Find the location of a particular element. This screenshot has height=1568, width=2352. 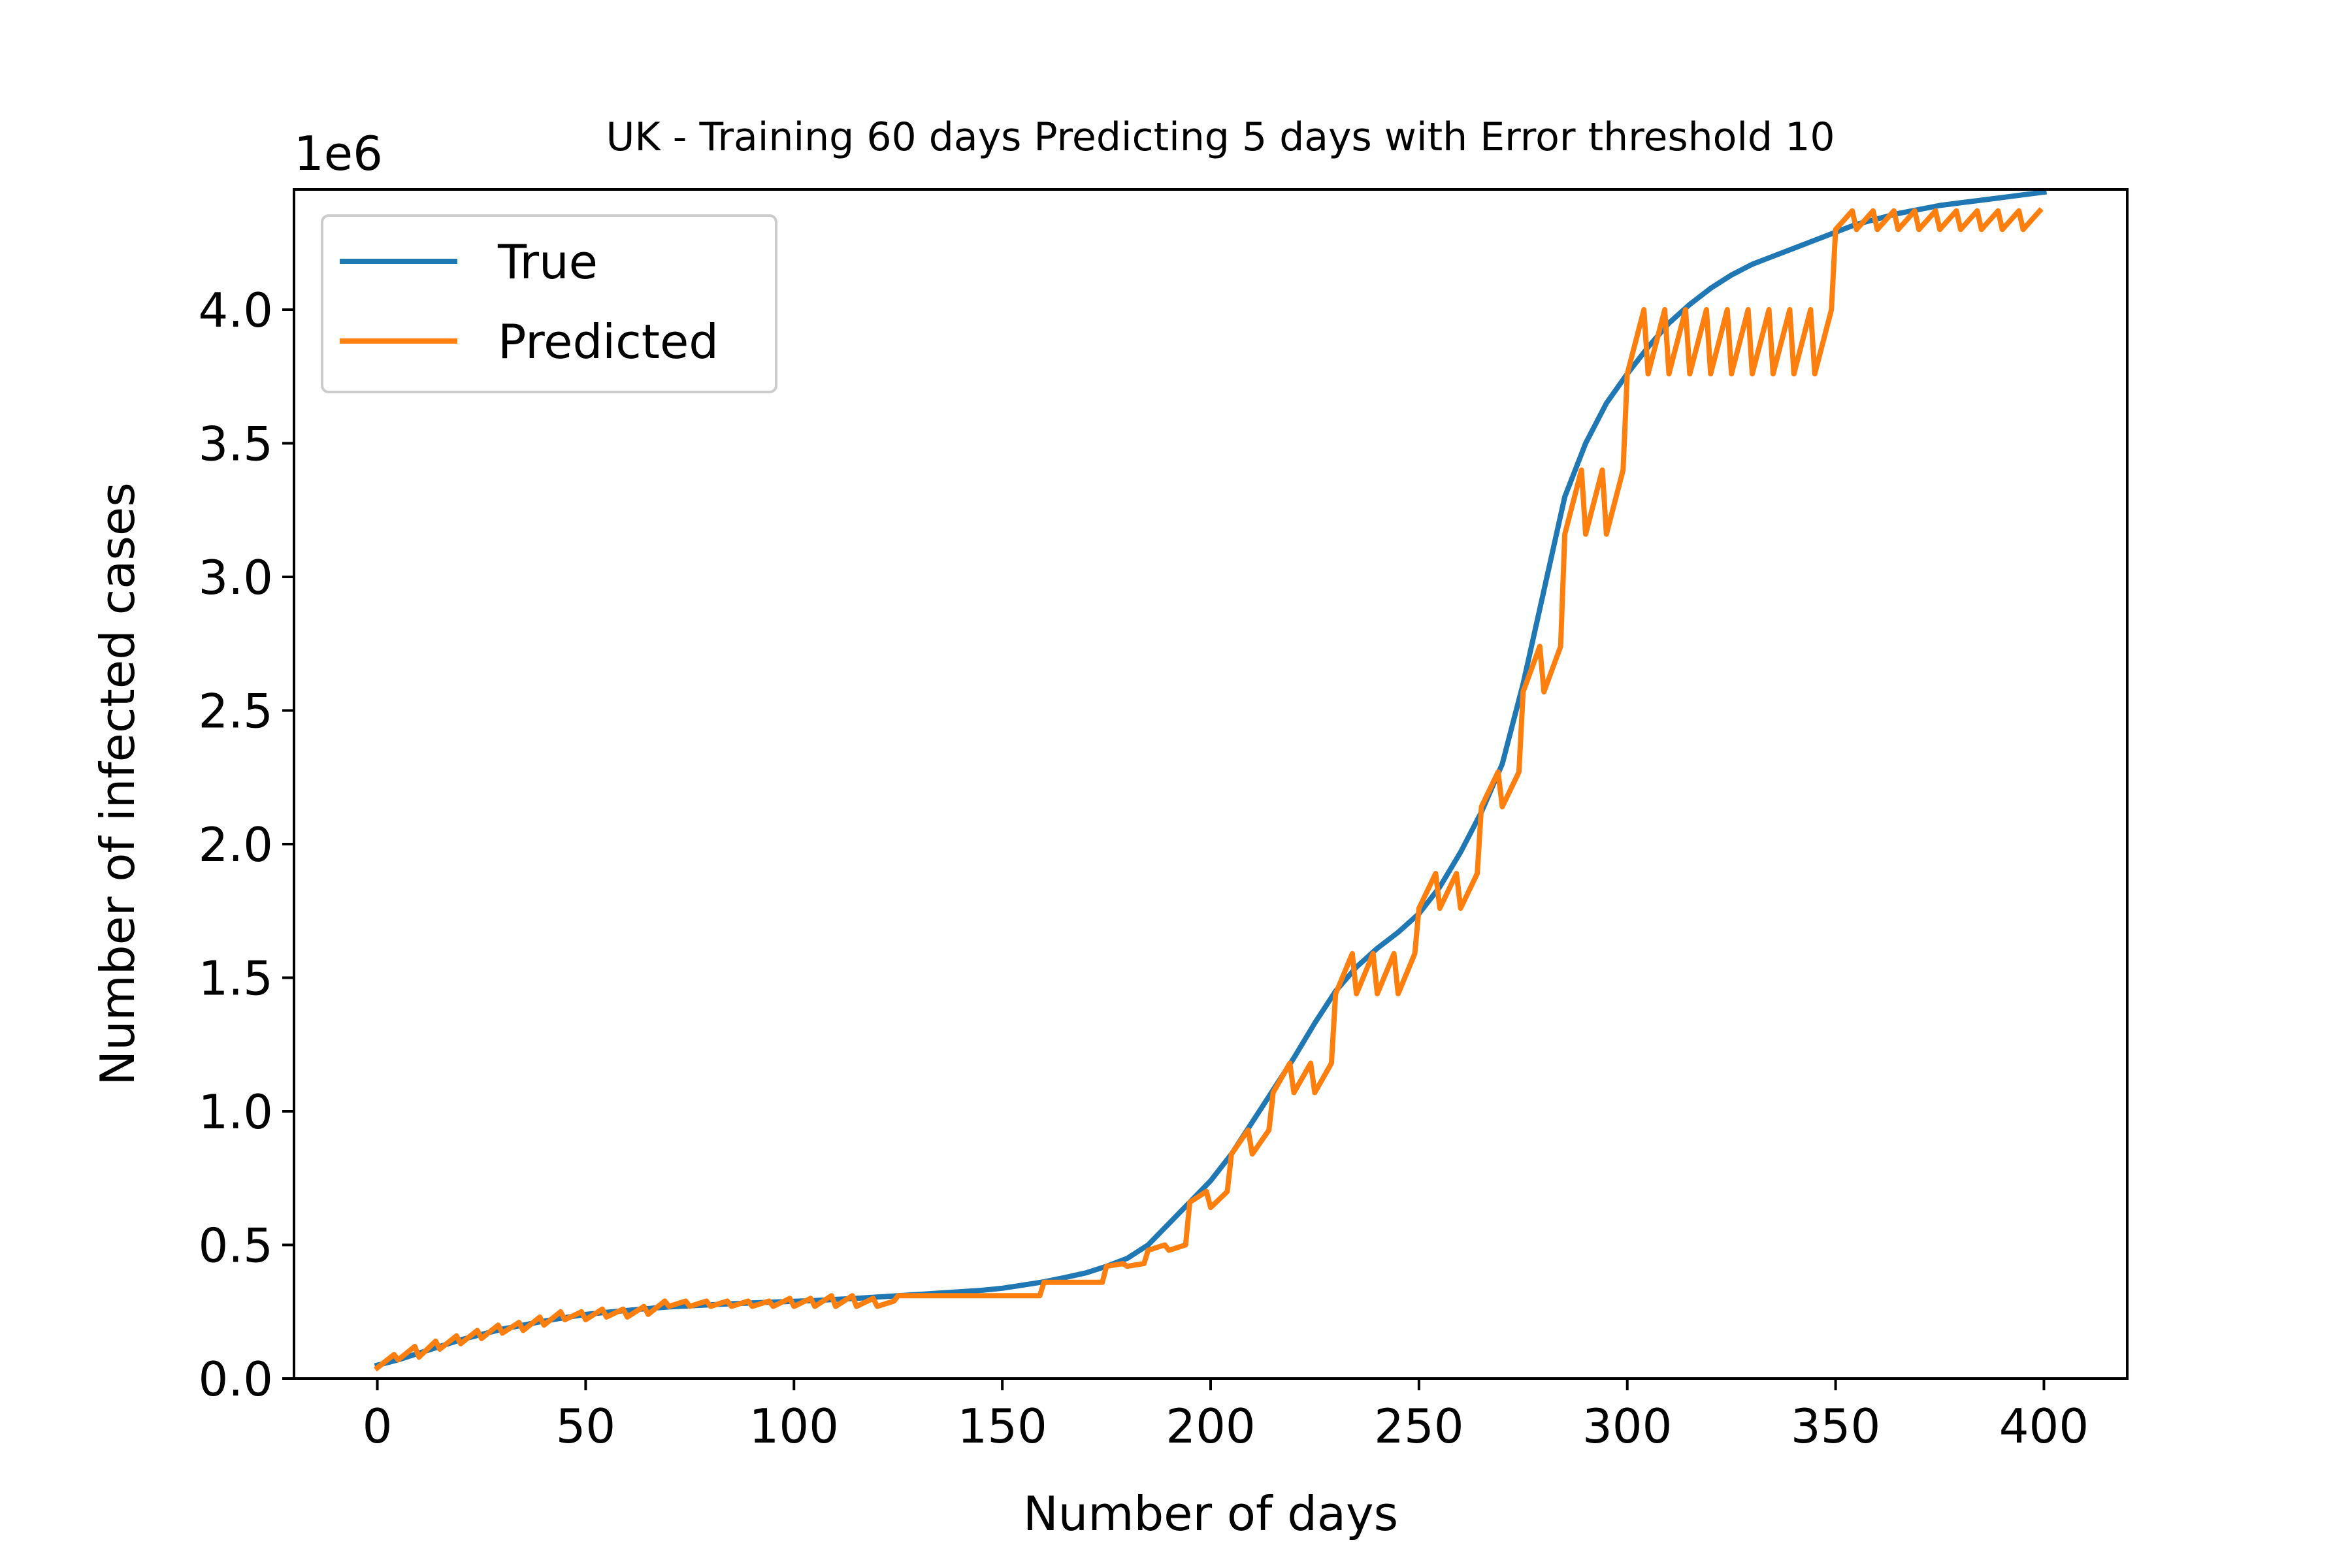

x-tick-label: 50 is located at coordinates (586, 1426).